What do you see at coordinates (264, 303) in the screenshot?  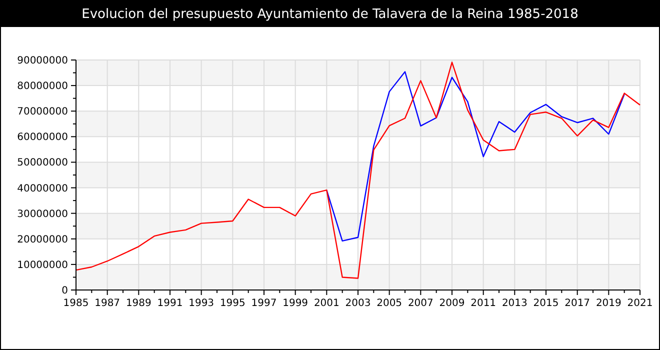 I see `x-tick-label: 1997` at bounding box center [264, 303].